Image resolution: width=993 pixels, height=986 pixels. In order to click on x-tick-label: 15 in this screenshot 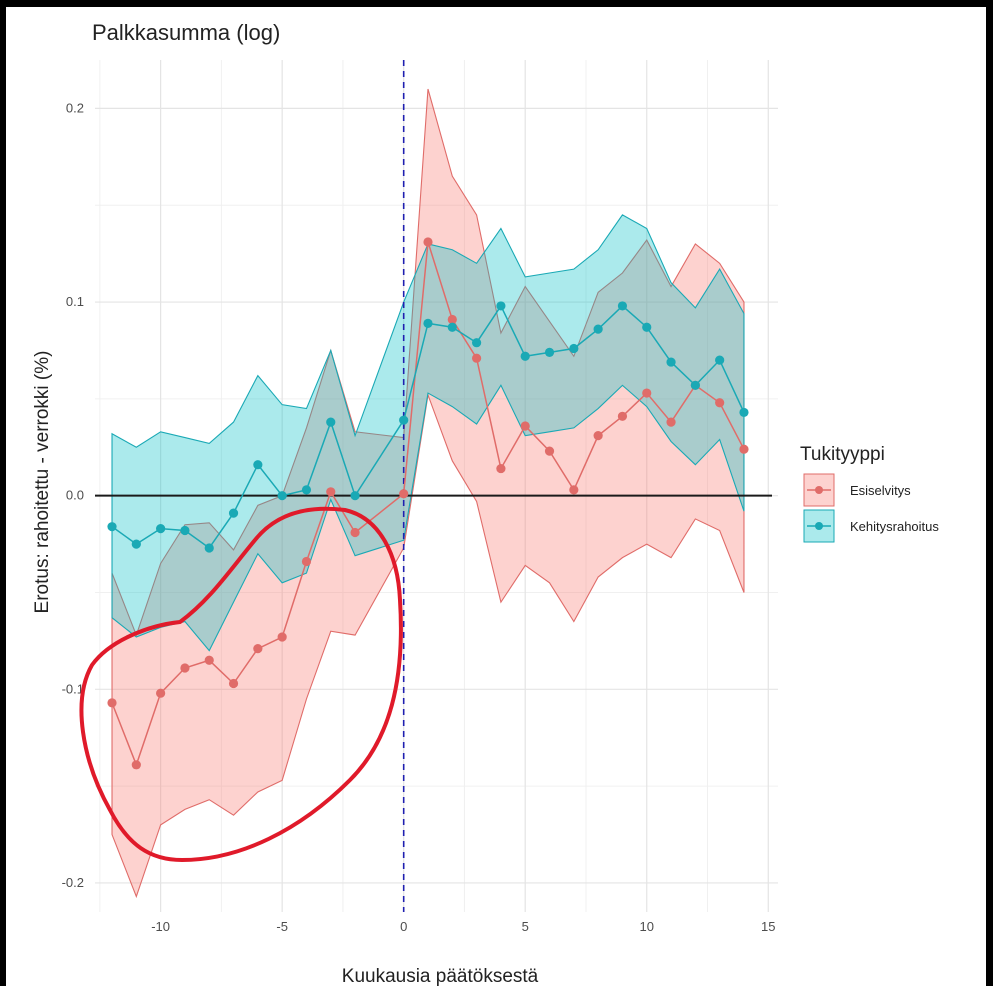, I will do `click(768, 926)`.